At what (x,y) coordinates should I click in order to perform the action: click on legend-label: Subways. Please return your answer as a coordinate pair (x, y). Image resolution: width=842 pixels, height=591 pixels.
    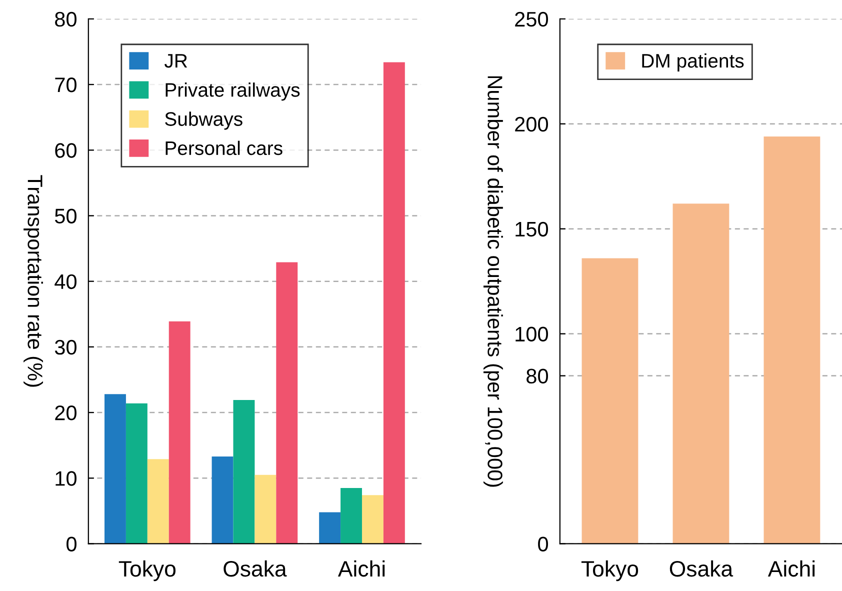
    Looking at the image, I should click on (203, 121).